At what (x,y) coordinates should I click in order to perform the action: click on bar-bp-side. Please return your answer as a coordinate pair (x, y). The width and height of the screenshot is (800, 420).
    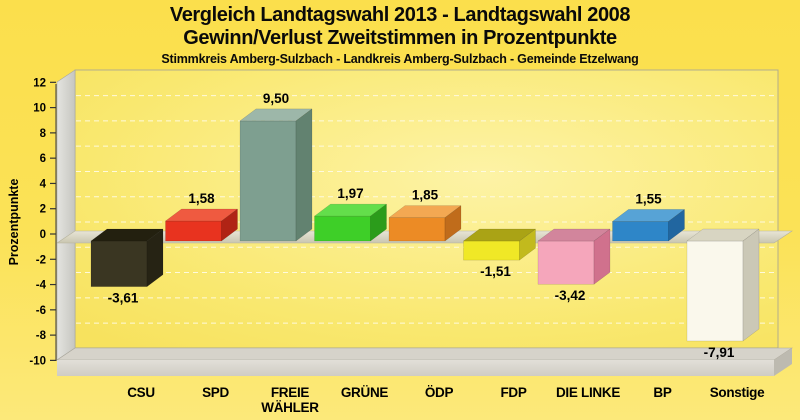
    Looking at the image, I should click on (676, 225).